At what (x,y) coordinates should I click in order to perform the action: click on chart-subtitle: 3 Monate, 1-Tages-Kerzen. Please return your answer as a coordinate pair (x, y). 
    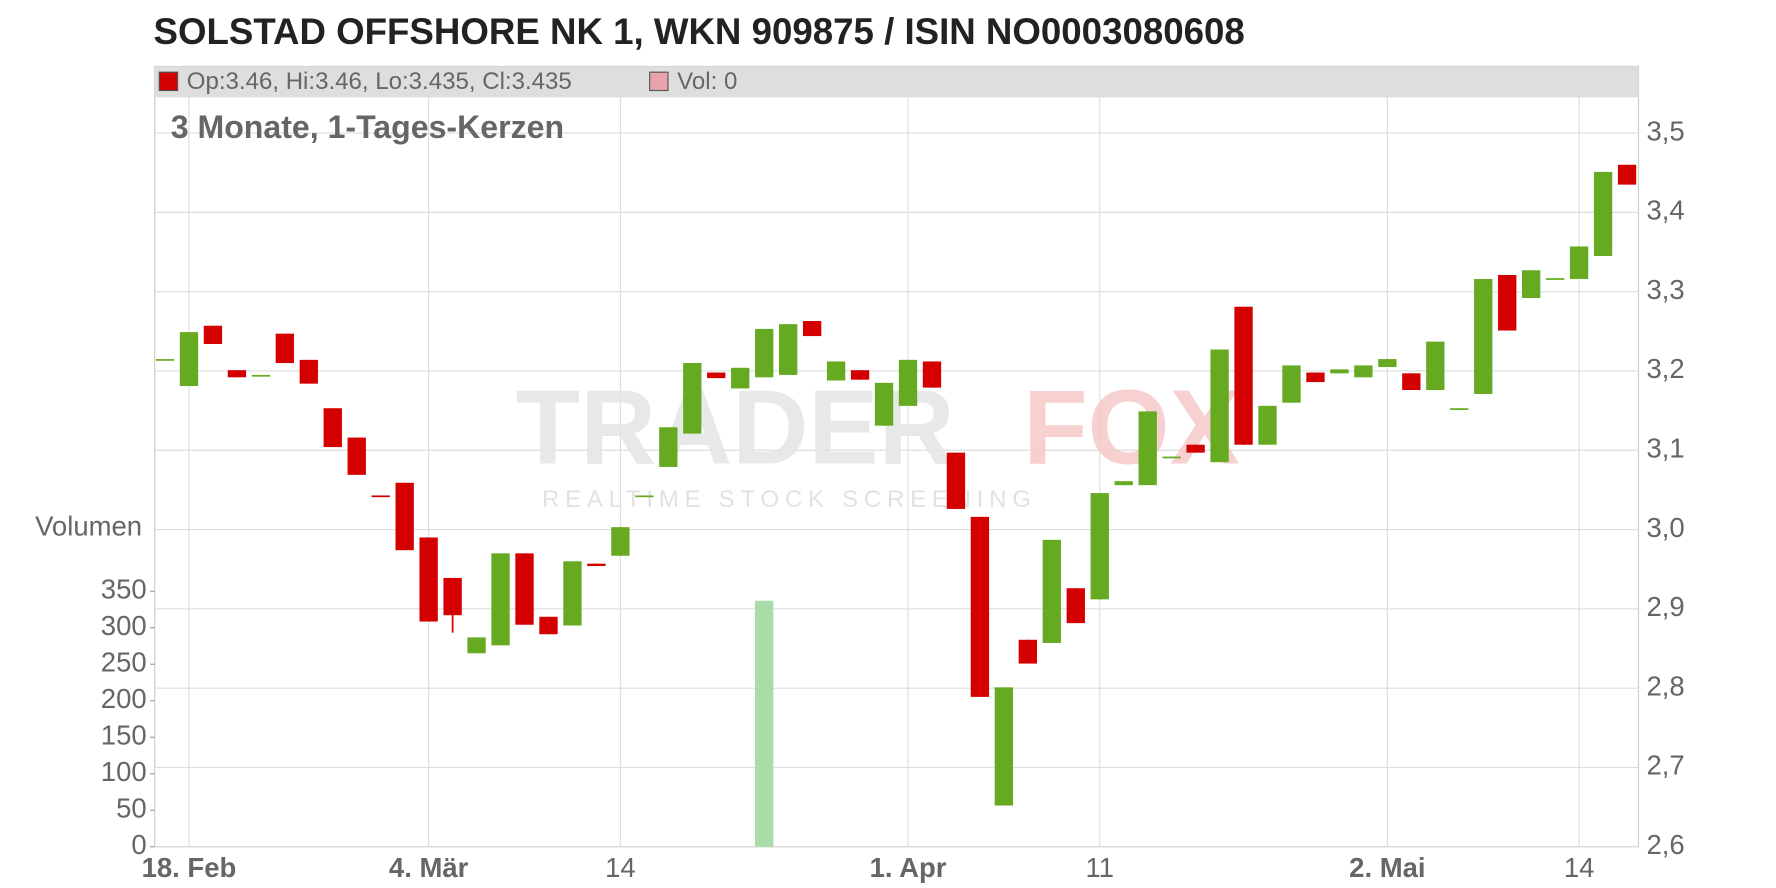
    Looking at the image, I should click on (367, 127).